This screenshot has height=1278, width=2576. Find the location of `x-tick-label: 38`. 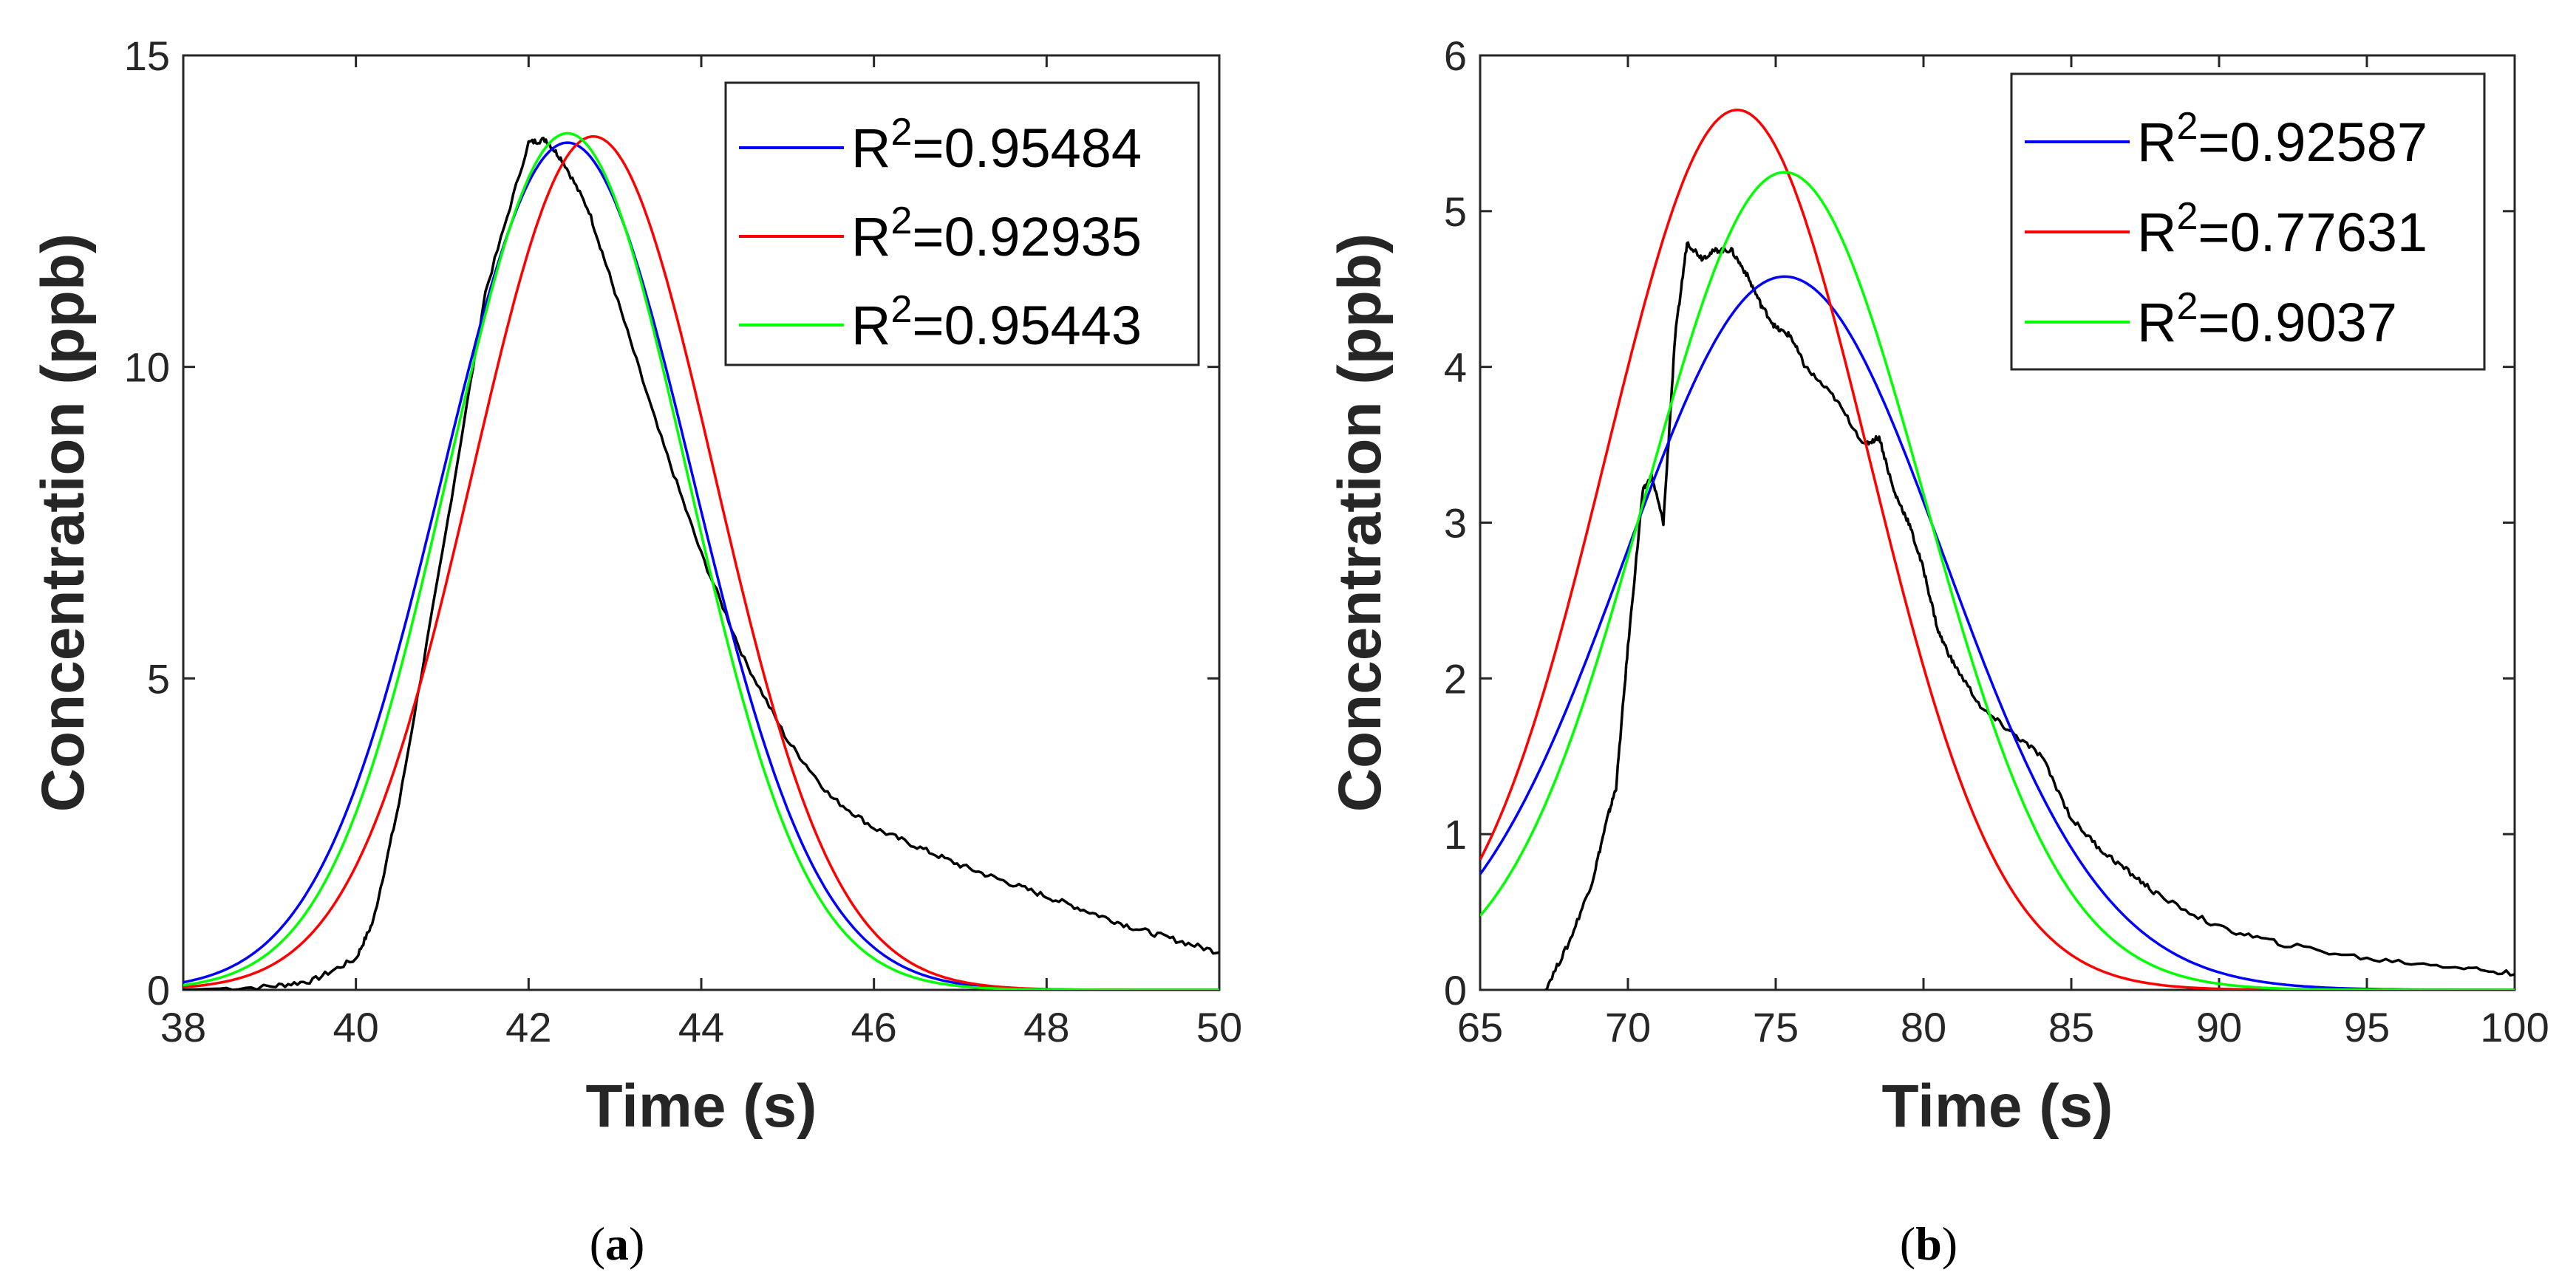

x-tick-label: 38 is located at coordinates (183, 1027).